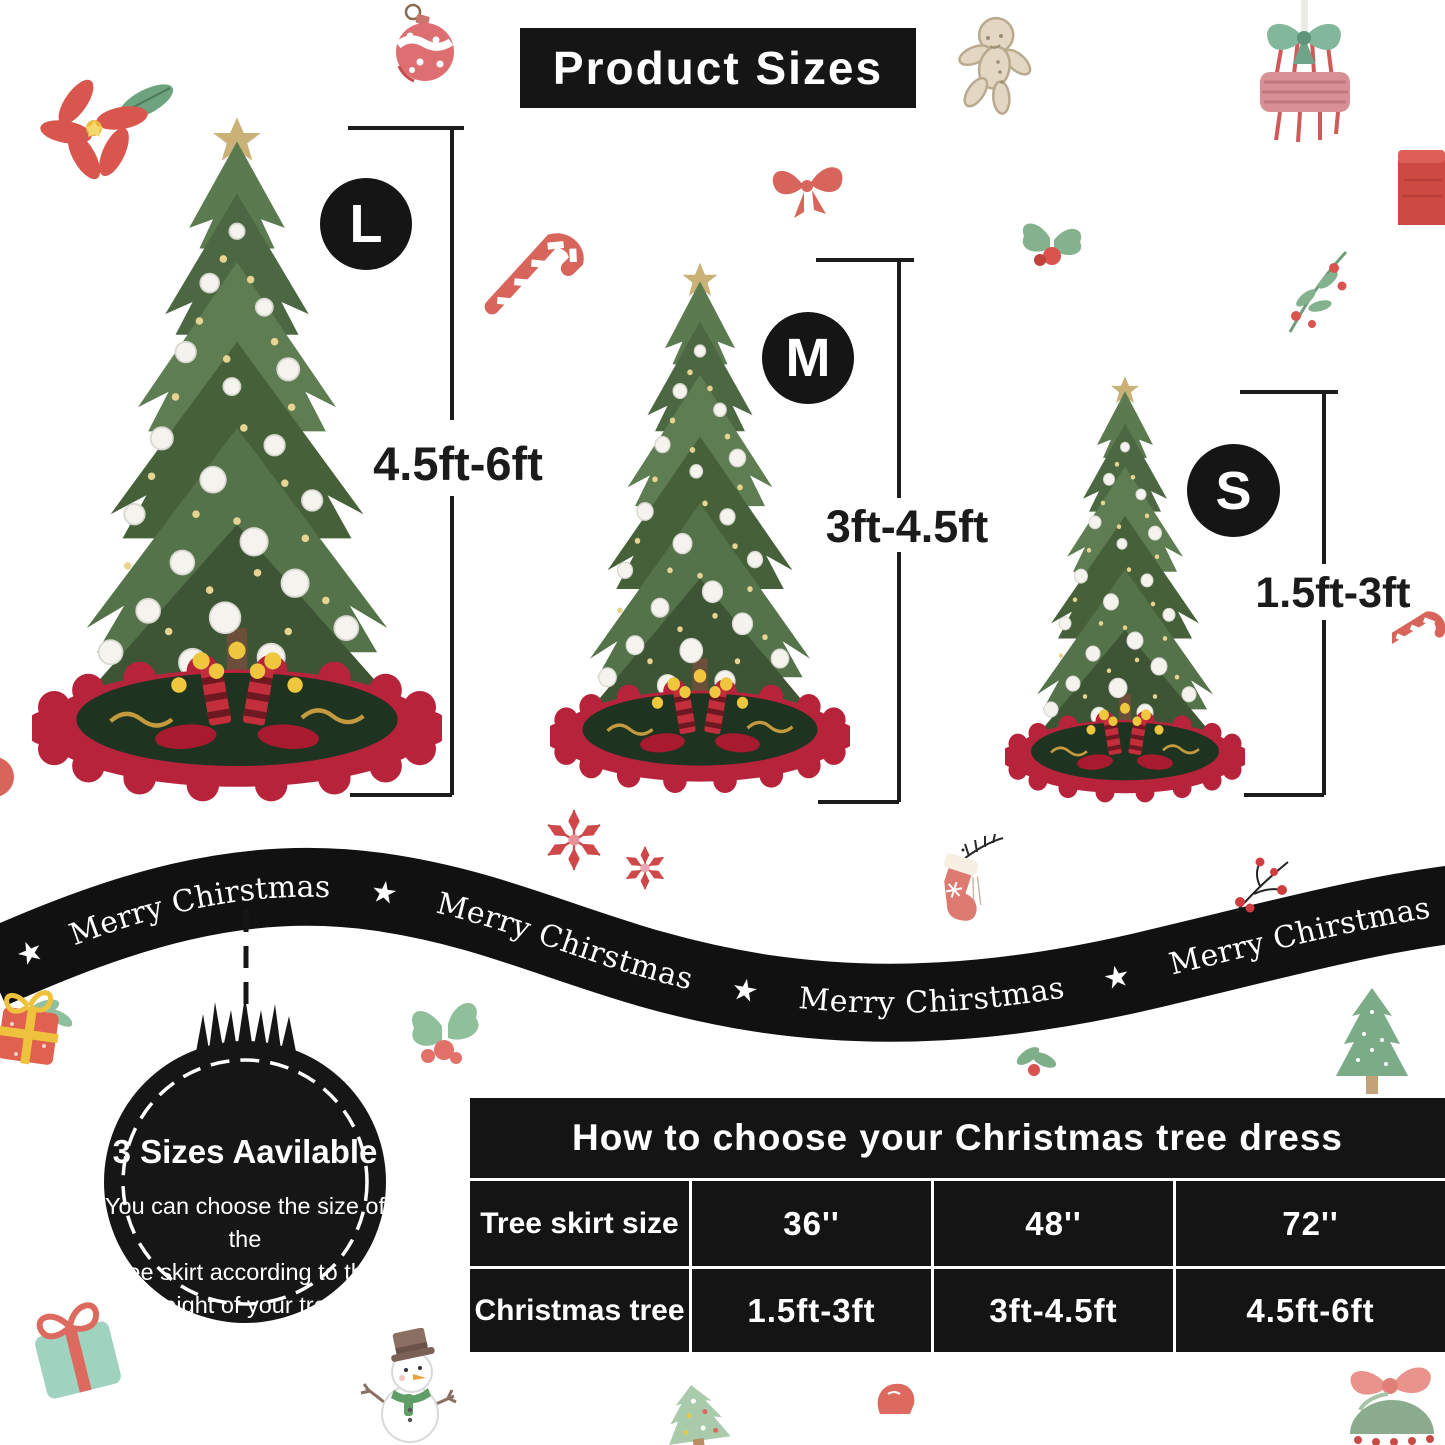  I want to click on holly-icon, so click(1052, 244).